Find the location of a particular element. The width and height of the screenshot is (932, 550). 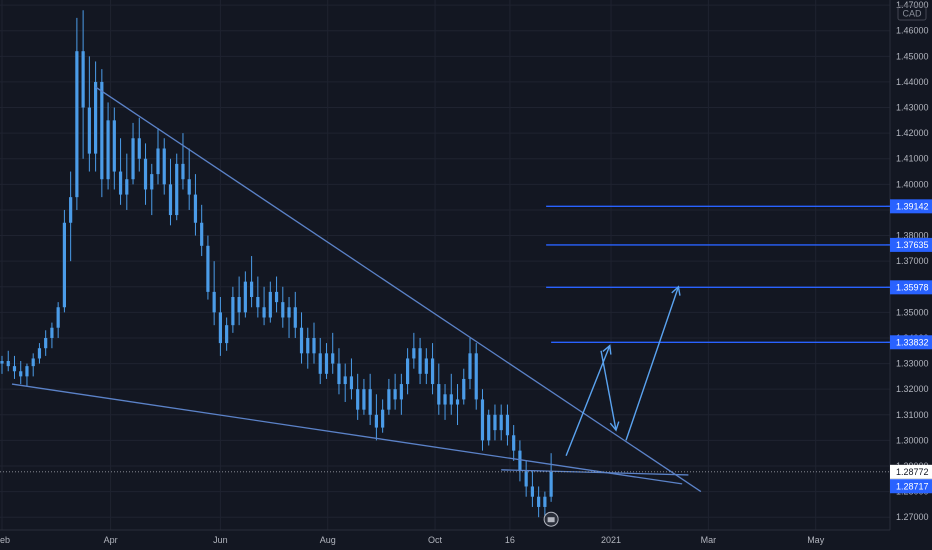

x-tick-label: Apr is located at coordinates (111, 540).